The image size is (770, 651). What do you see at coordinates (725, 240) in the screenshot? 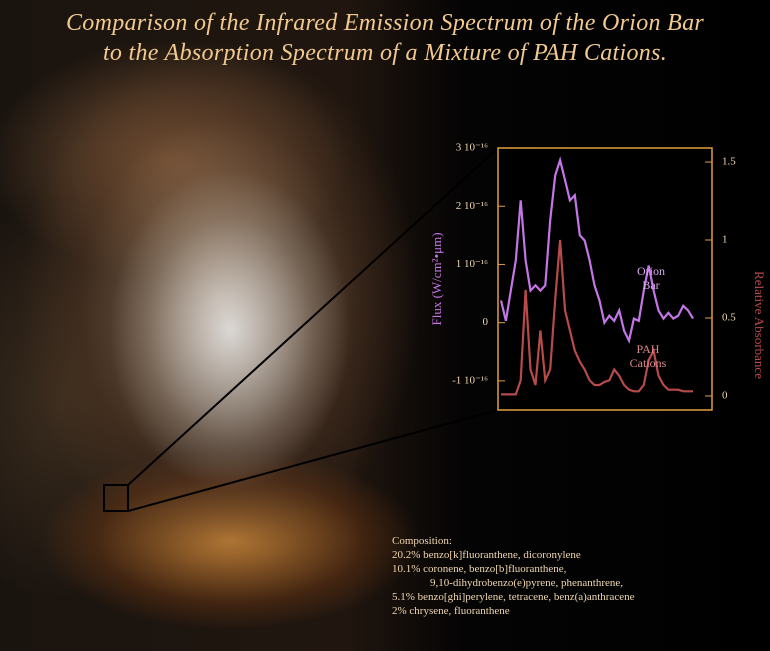
I see `y2-tick-label: 1` at bounding box center [725, 240].